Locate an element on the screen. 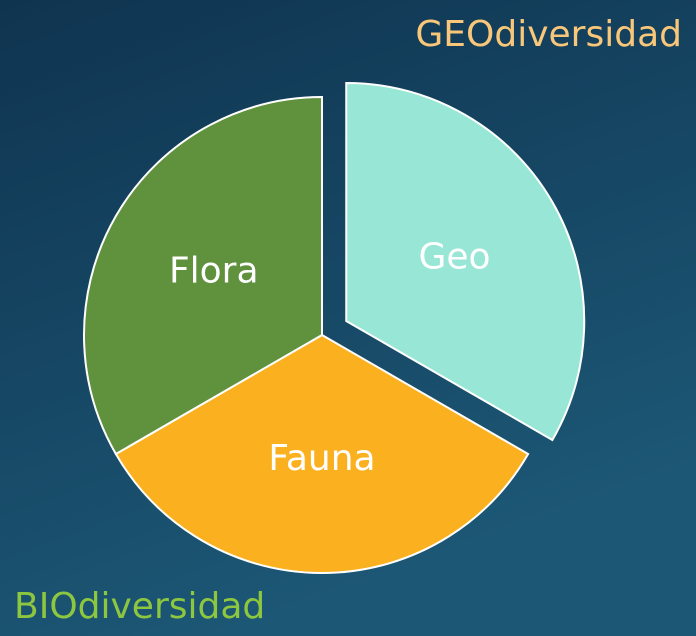  slice-label: Fauna is located at coordinates (321, 458).